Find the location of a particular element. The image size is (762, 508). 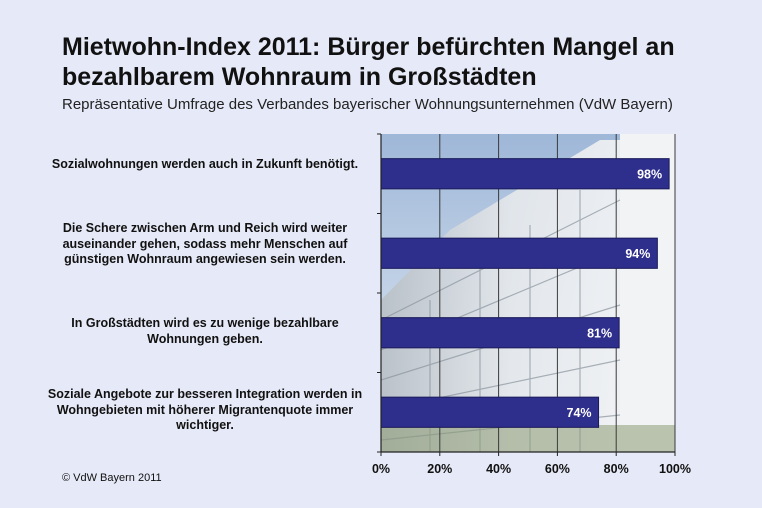

copyright-note: © VdW Bayern 2011 is located at coordinates (112, 478).